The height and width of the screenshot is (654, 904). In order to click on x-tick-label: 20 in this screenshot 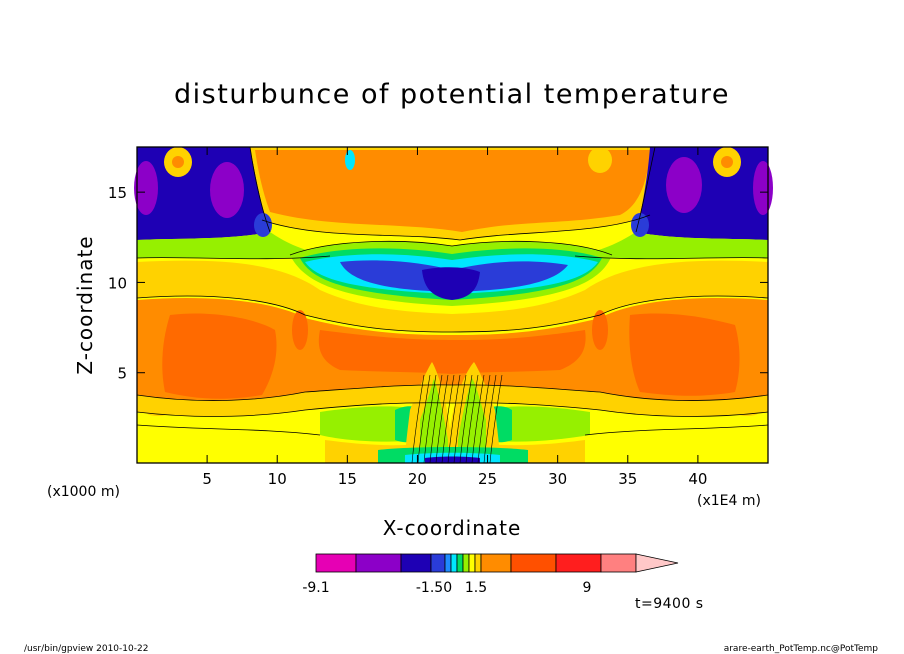, I will do `click(417, 479)`.